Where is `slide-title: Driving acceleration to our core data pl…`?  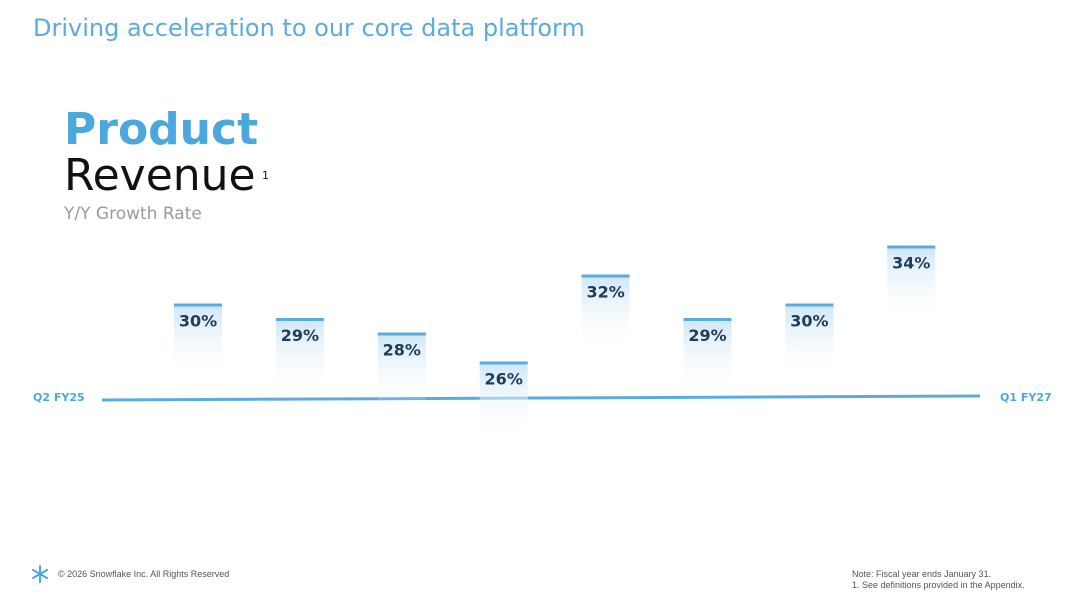 slide-title: Driving acceleration to our core data pl… is located at coordinates (309, 28).